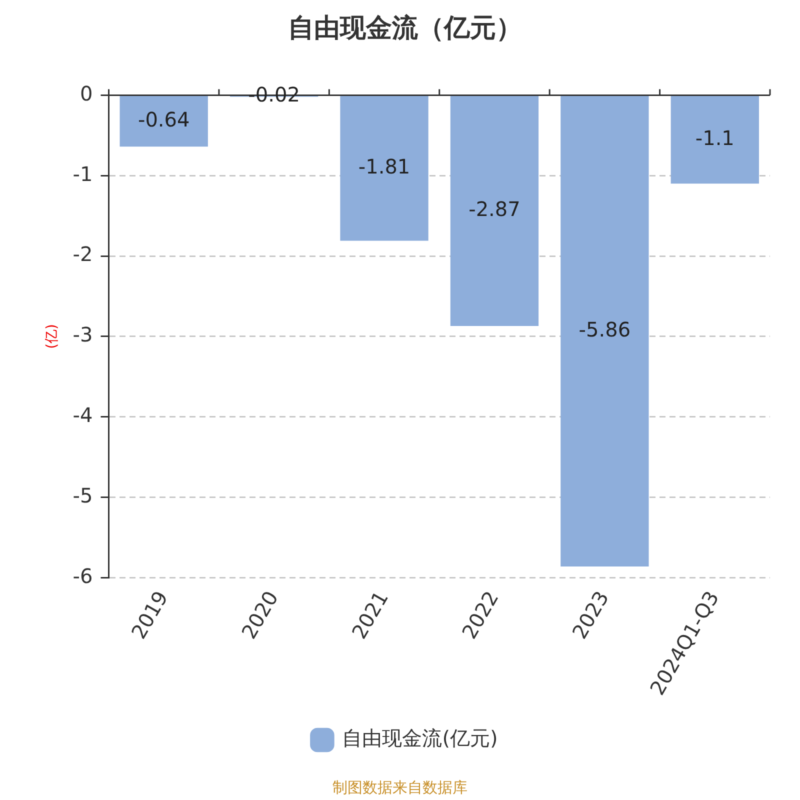 The height and width of the screenshot is (800, 800). What do you see at coordinates (714, 138) in the screenshot?
I see `data-label: -1.1` at bounding box center [714, 138].